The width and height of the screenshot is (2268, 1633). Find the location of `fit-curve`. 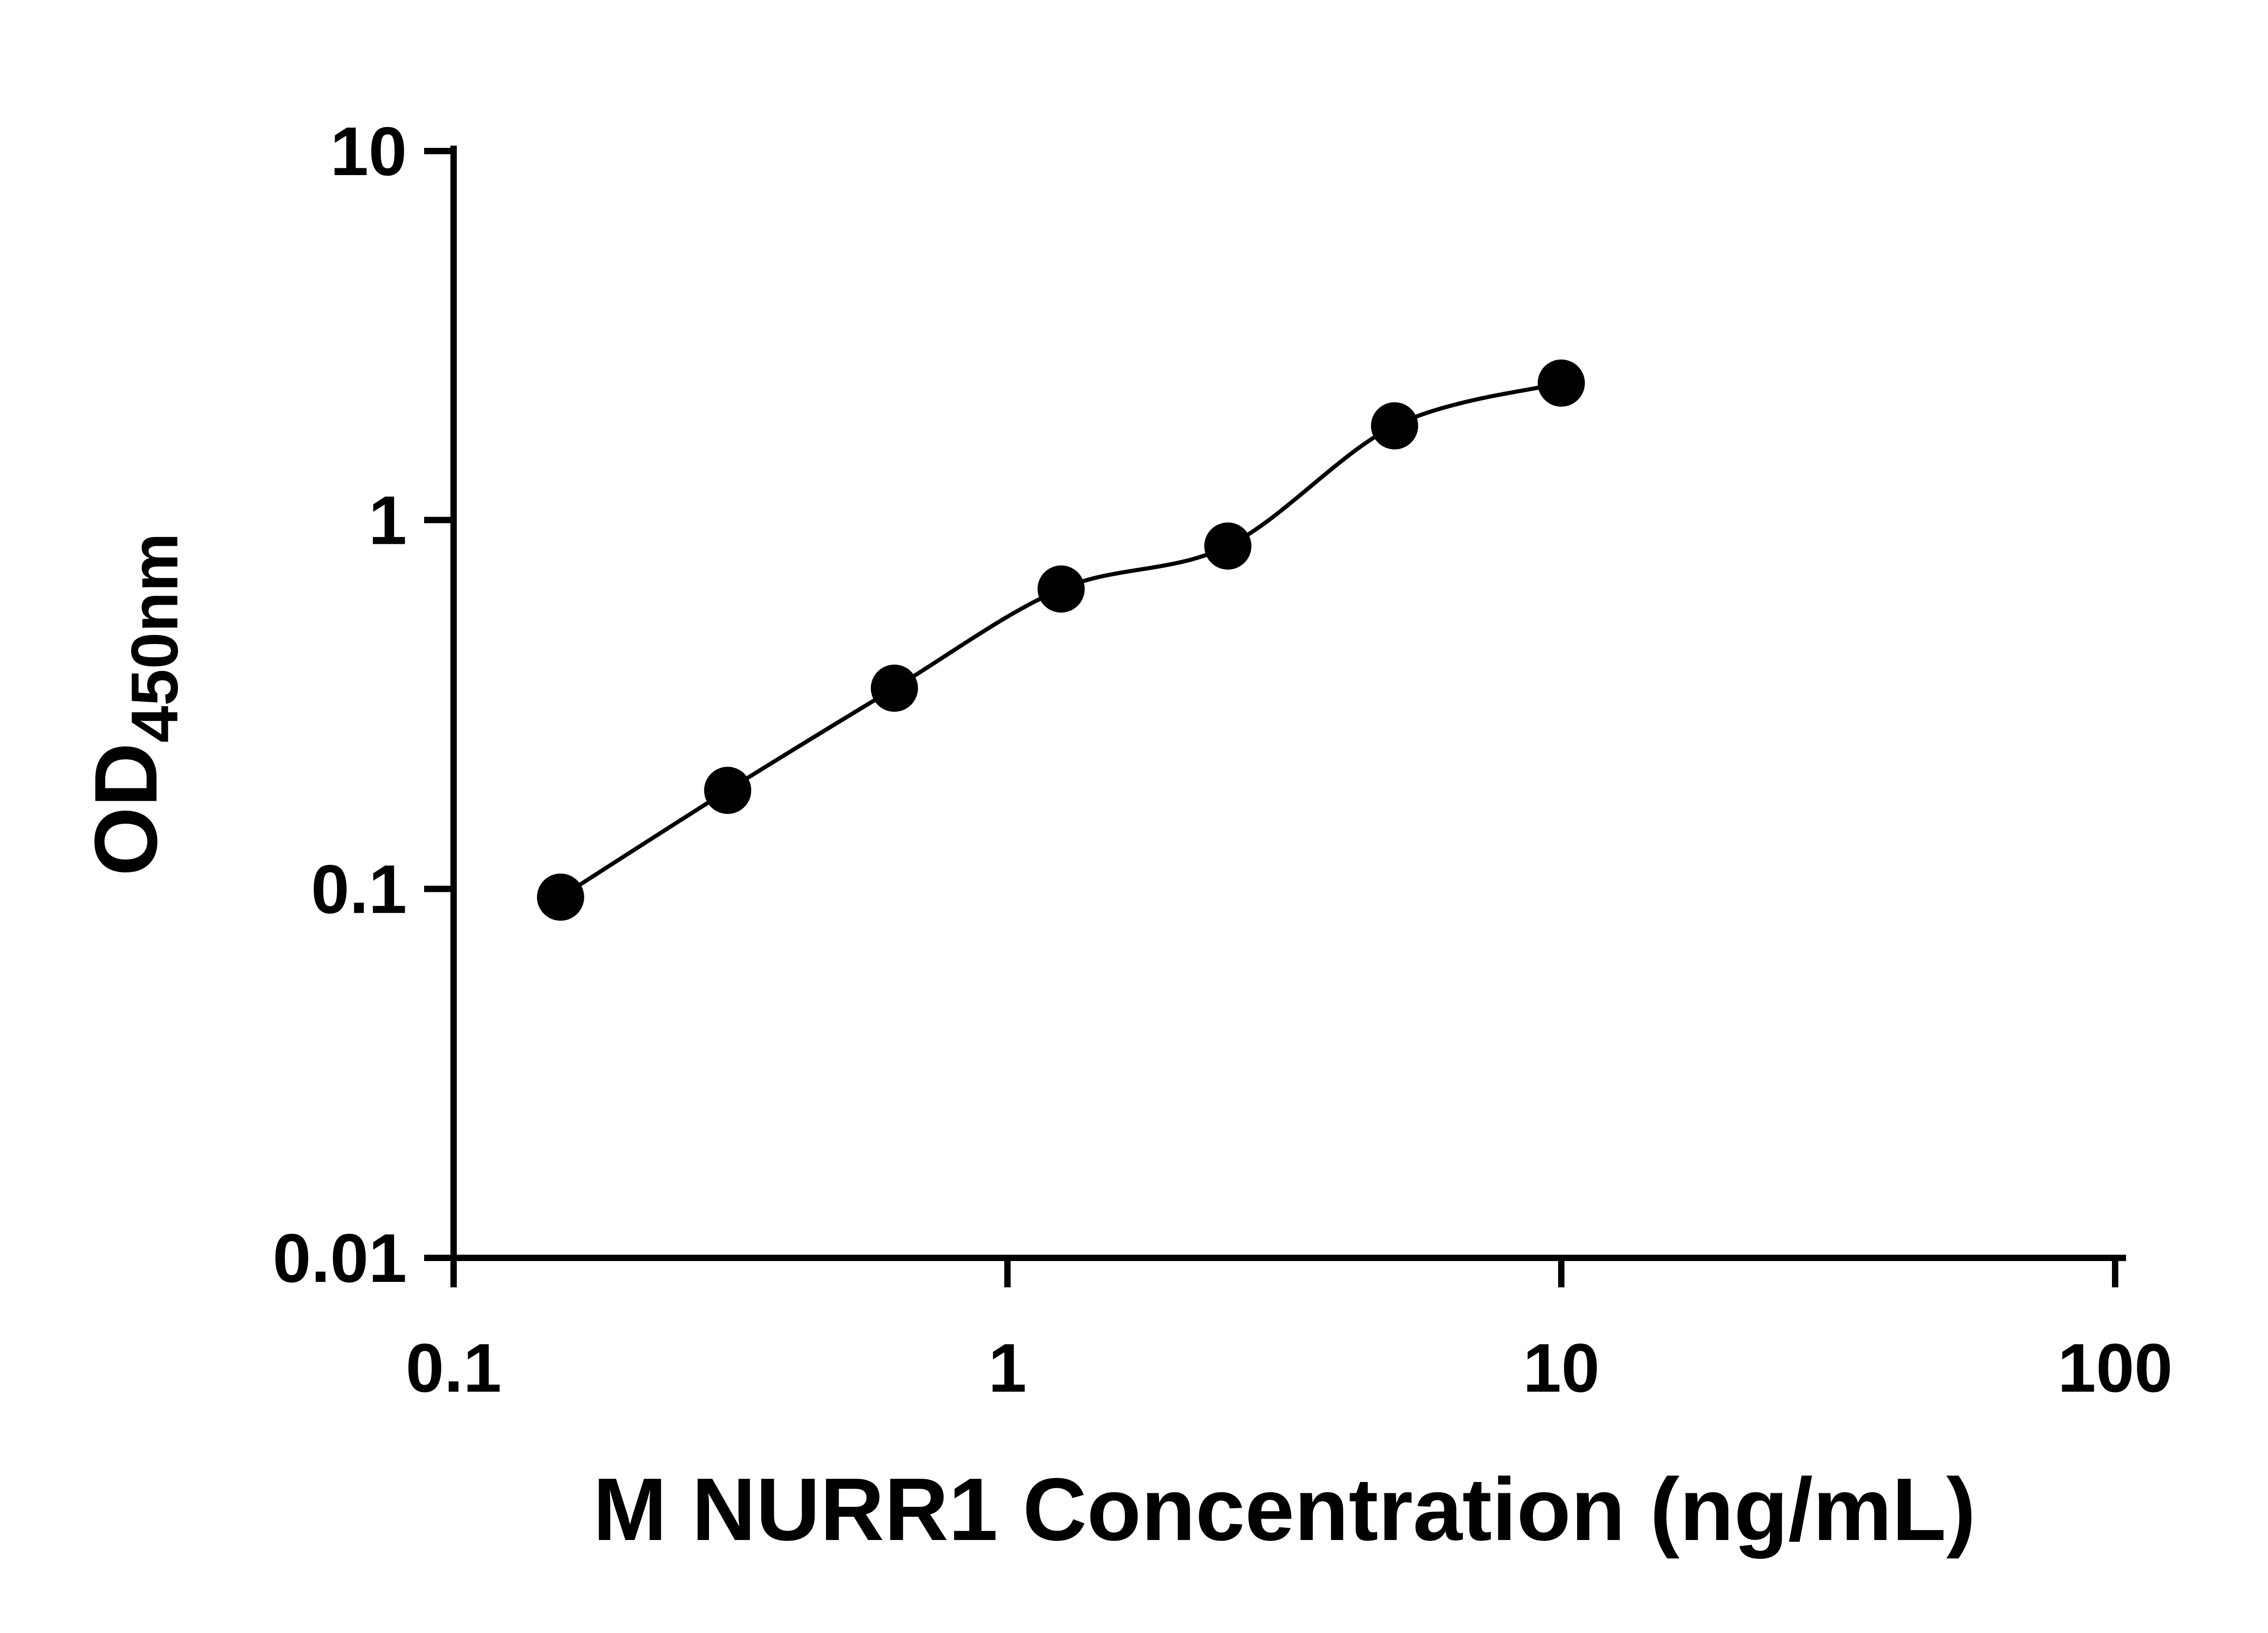

fit-curve is located at coordinates (1061, 640).